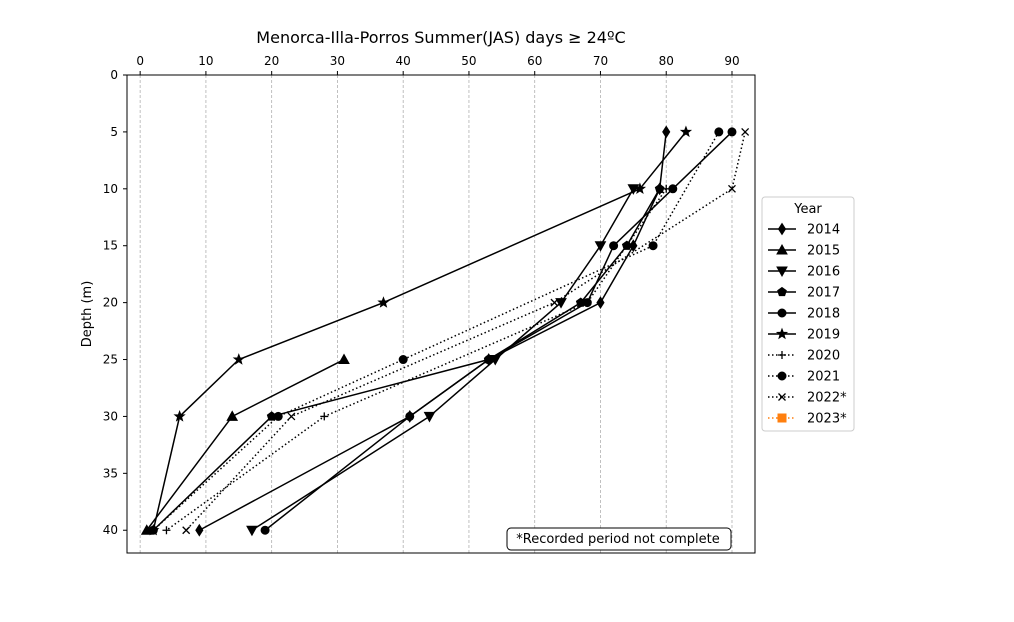  I want to click on legend-item: 2016, so click(804, 272).